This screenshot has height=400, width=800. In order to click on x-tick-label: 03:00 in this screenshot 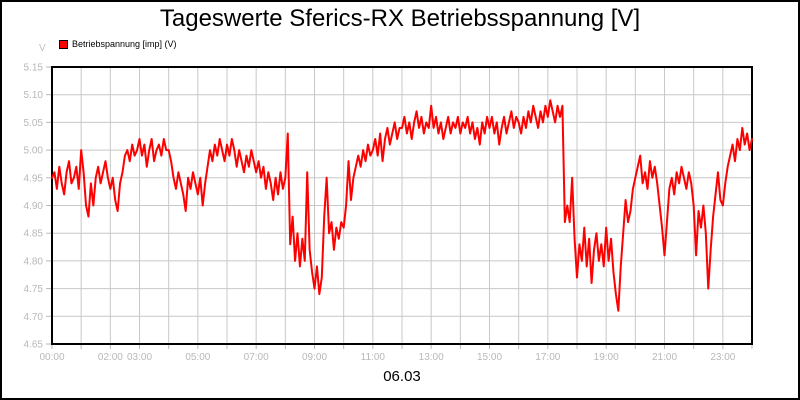, I will do `click(139, 357)`.